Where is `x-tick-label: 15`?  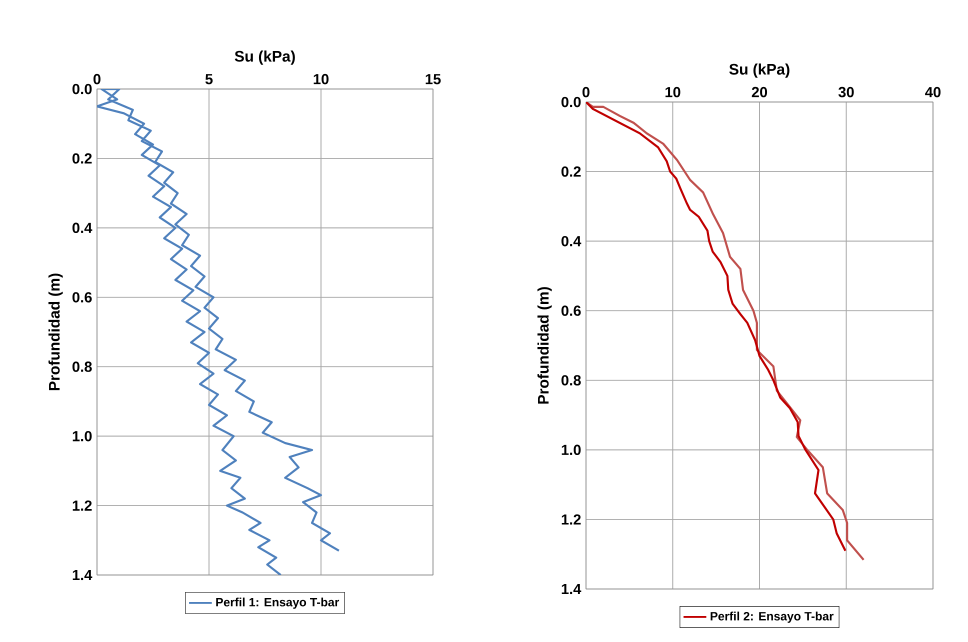 x-tick-label: 15 is located at coordinates (433, 79).